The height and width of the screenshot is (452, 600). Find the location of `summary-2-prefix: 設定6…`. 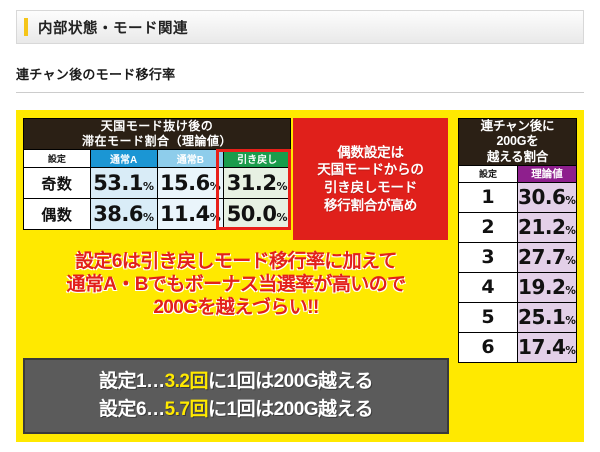

summary-2-prefix: 設定6… is located at coordinates (132, 409).